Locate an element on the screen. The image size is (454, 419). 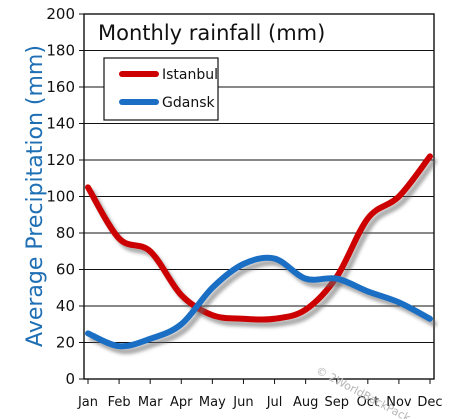
y-tick-label-180: 180 is located at coordinates (60, 51).